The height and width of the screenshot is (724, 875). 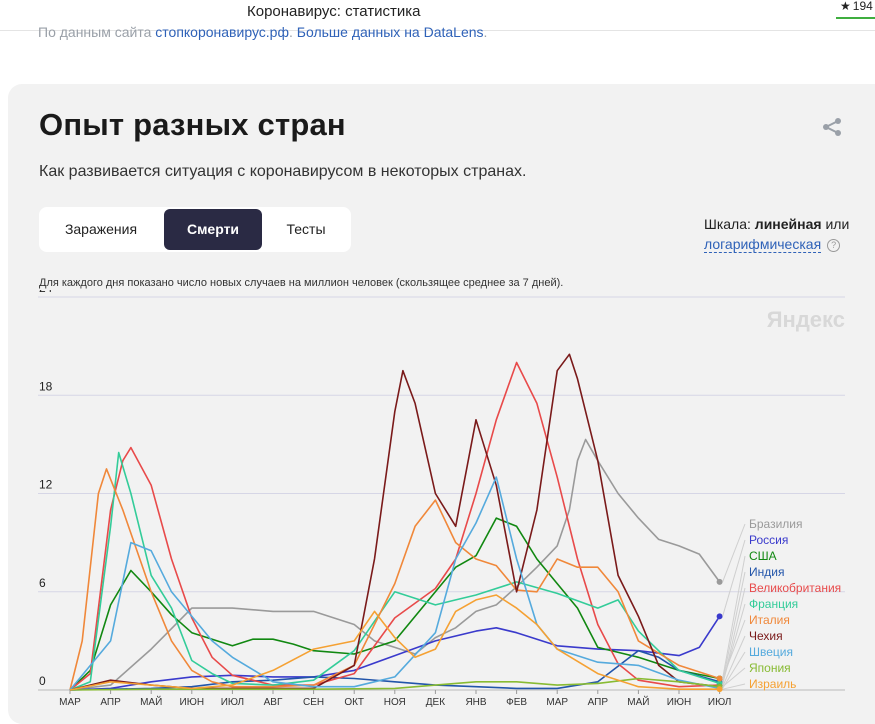 I want to click on y-tick-label: 12, so click(x=46, y=485).